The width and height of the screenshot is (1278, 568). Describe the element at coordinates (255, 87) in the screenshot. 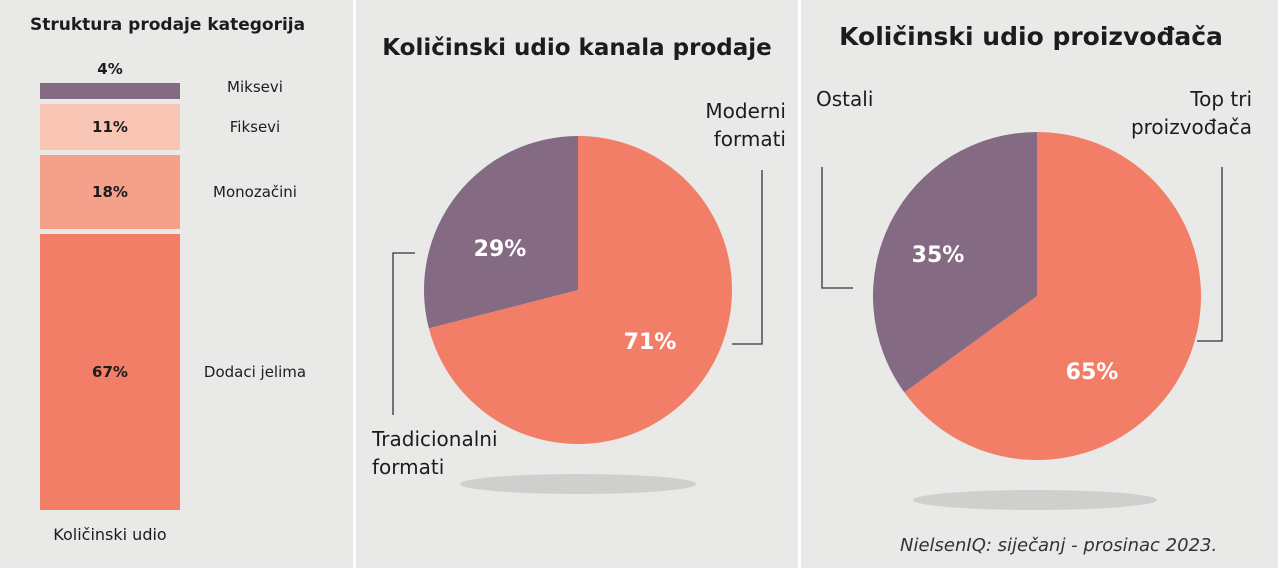

I see `bar-category-label: Miksevi` at that location.